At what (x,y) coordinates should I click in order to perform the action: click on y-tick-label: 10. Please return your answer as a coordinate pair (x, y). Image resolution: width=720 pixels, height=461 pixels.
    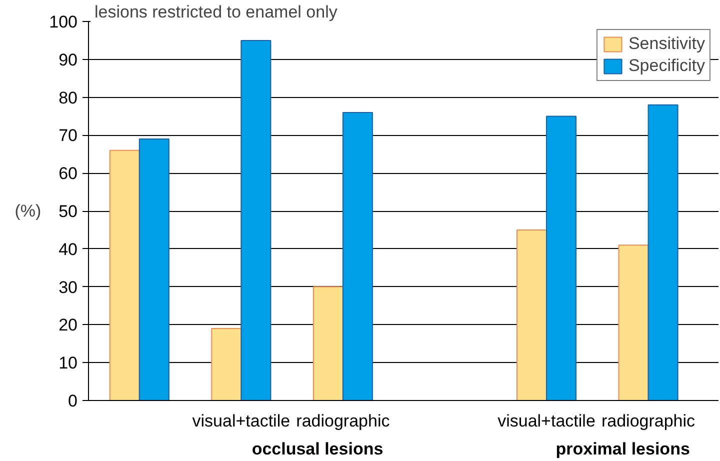
    Looking at the image, I should click on (68, 363).